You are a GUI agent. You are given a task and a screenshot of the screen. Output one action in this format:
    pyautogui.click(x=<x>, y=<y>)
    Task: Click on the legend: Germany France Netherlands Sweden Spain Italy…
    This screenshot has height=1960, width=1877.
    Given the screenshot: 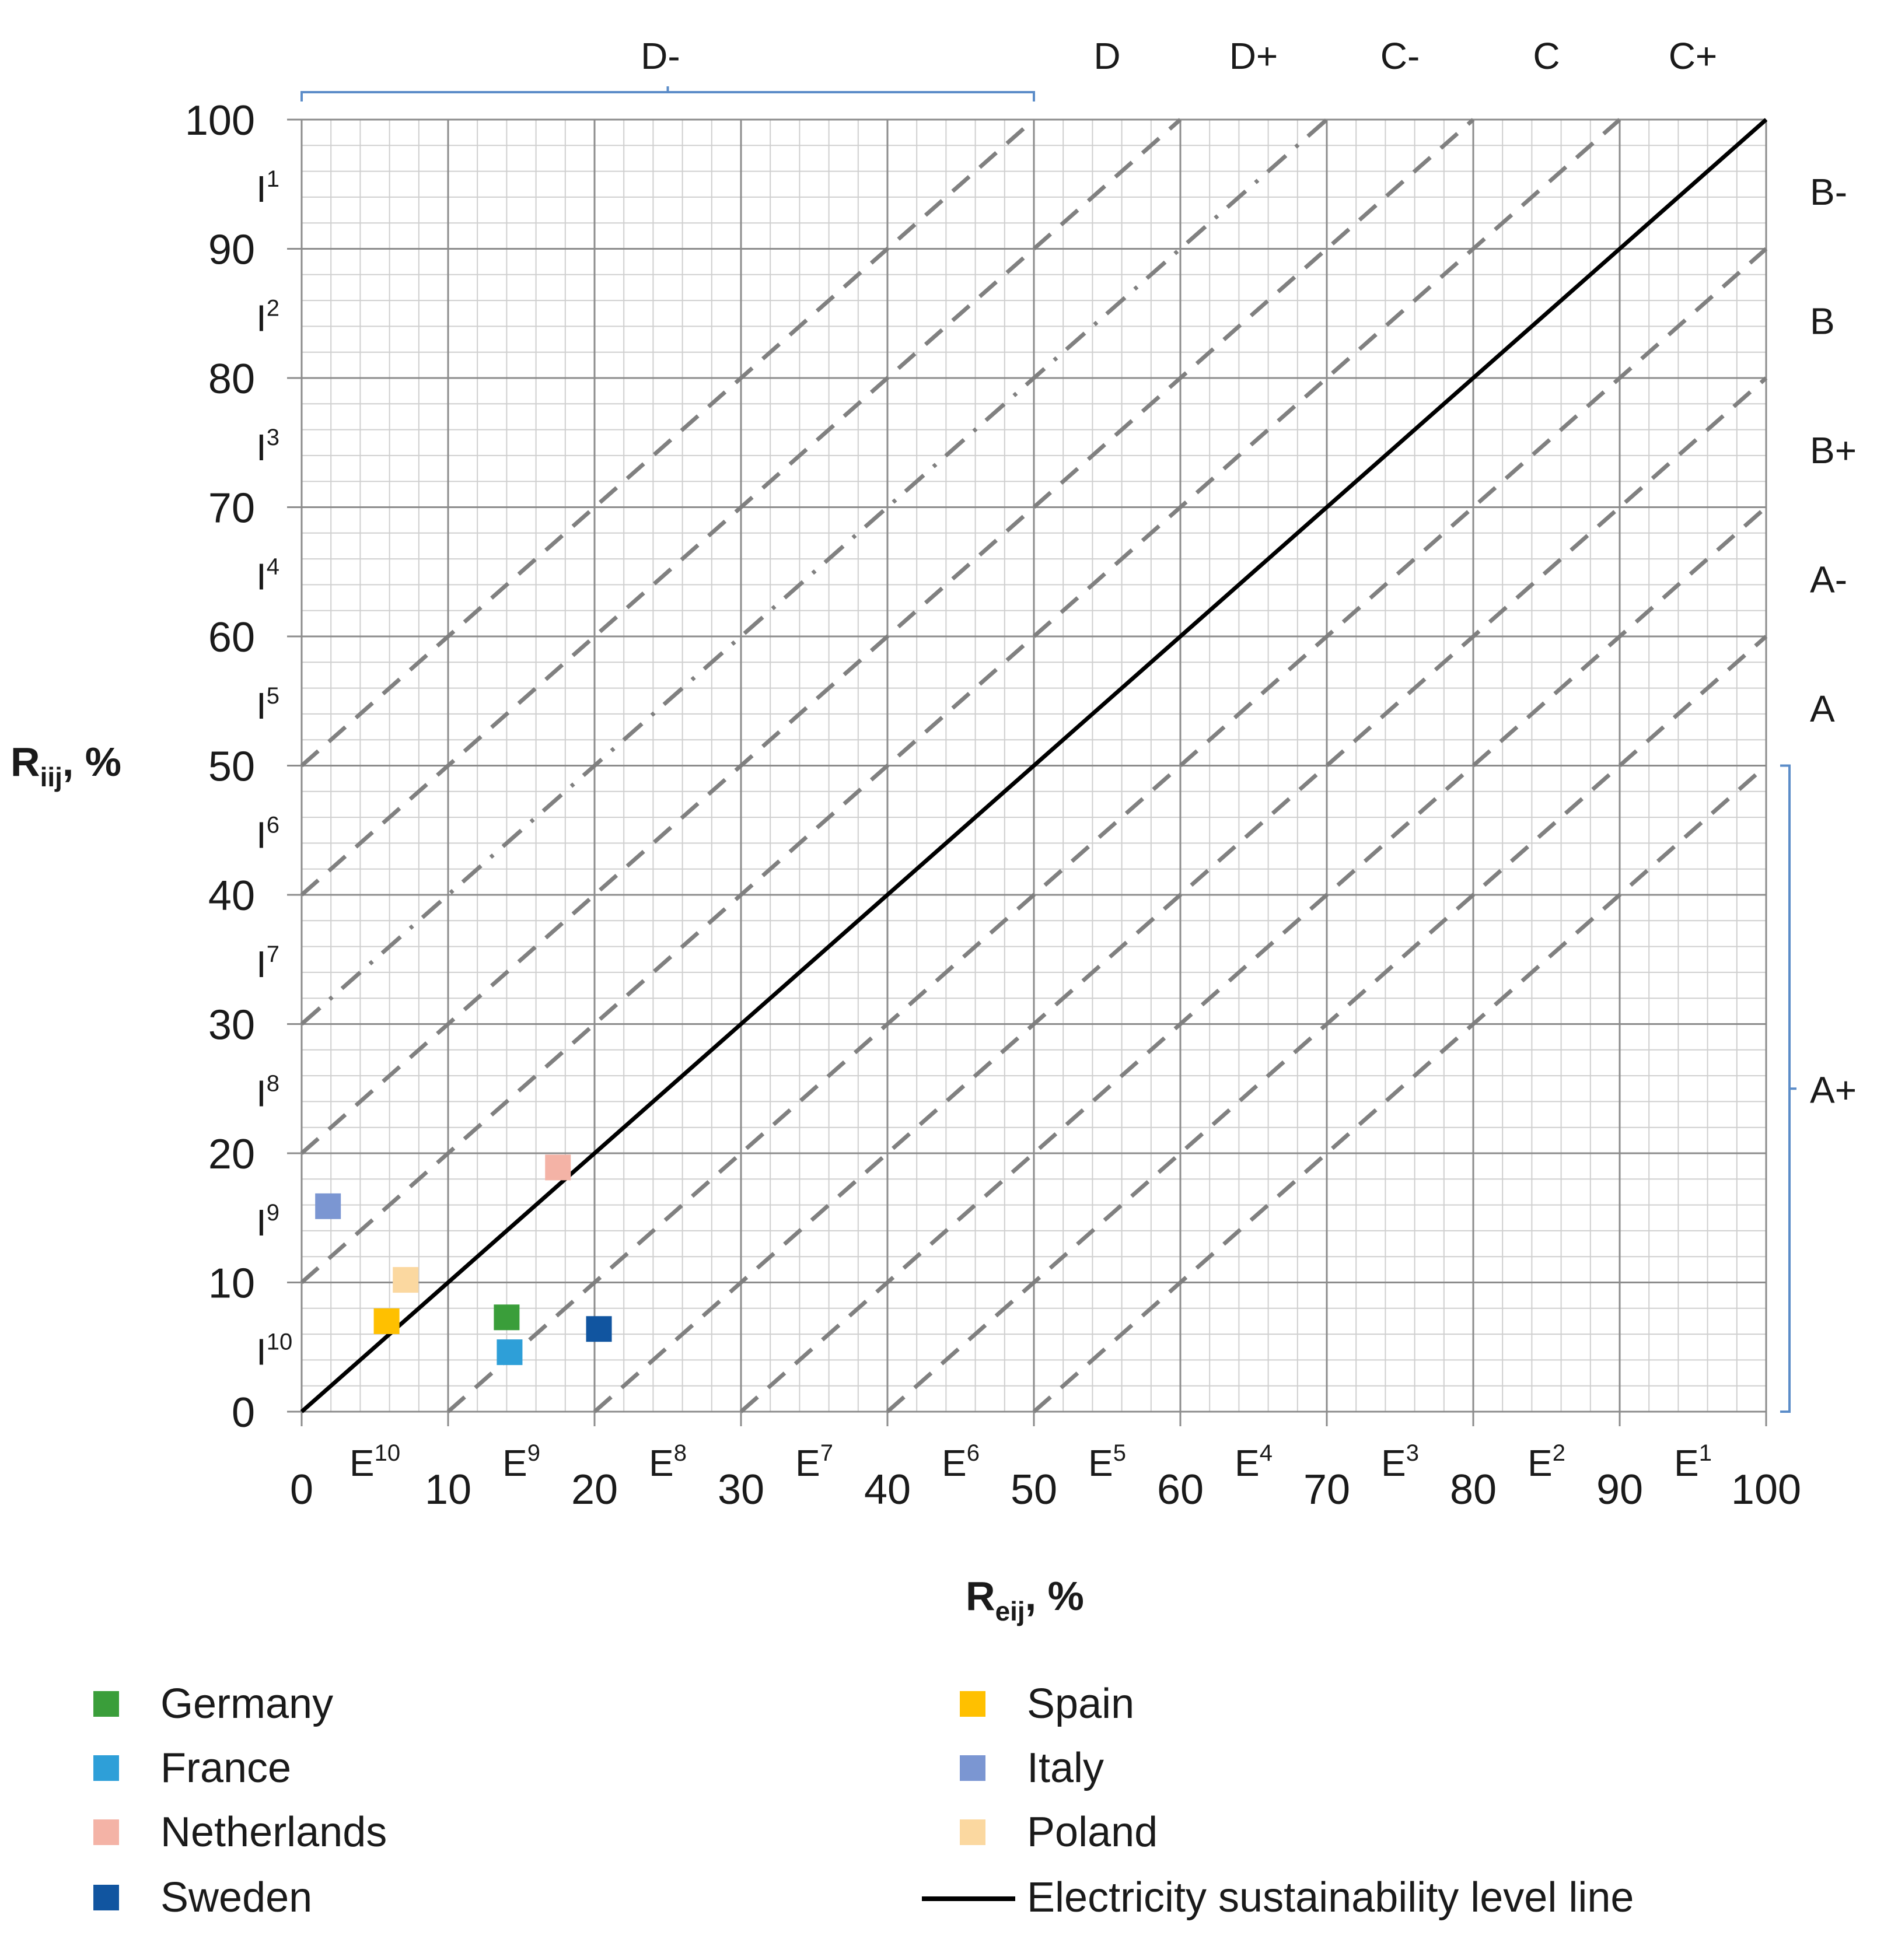 What is the action you would take?
    pyautogui.click(x=863, y=1801)
    